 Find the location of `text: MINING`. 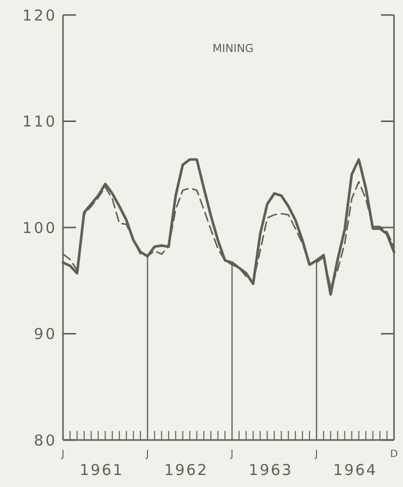

text: MINING is located at coordinates (233, 48).